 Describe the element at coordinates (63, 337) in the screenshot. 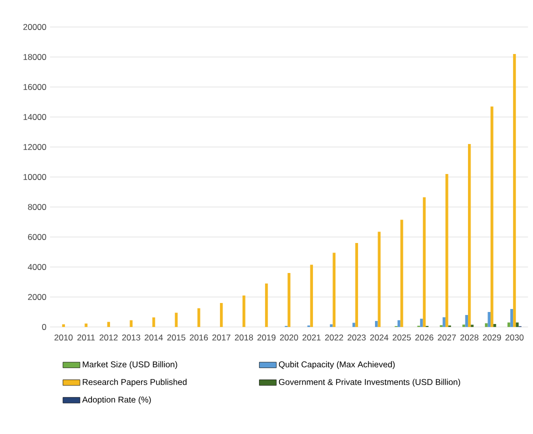

I see `x-tick-label: 2010` at that location.